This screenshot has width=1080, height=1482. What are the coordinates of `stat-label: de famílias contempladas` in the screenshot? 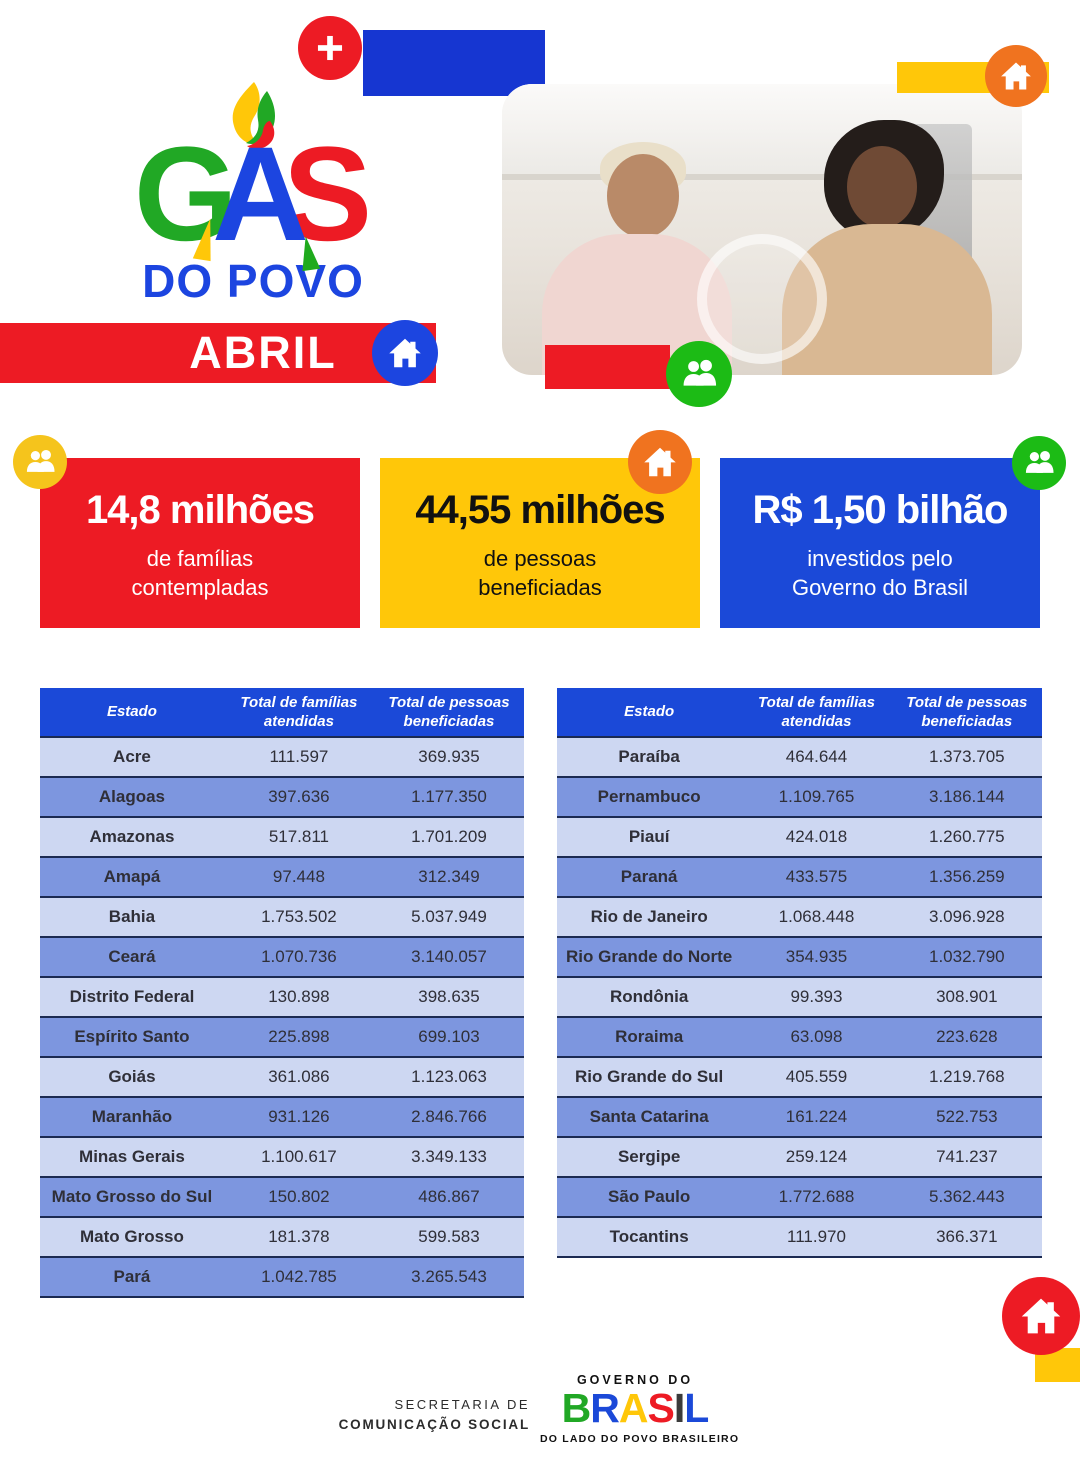 It's located at (200, 573).